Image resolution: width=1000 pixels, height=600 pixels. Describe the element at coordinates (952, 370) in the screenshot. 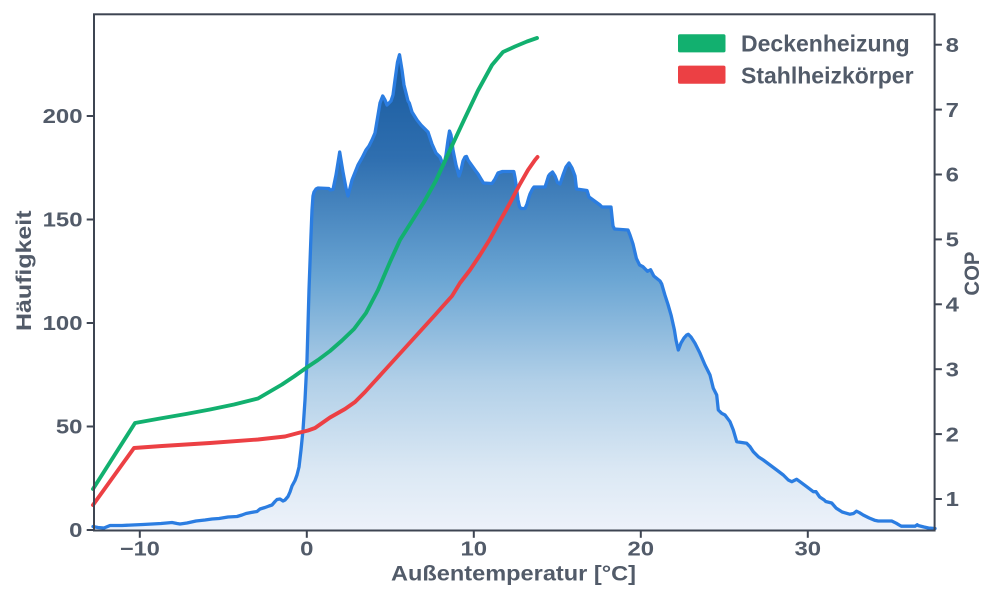

I see `svg-text: 3` at that location.